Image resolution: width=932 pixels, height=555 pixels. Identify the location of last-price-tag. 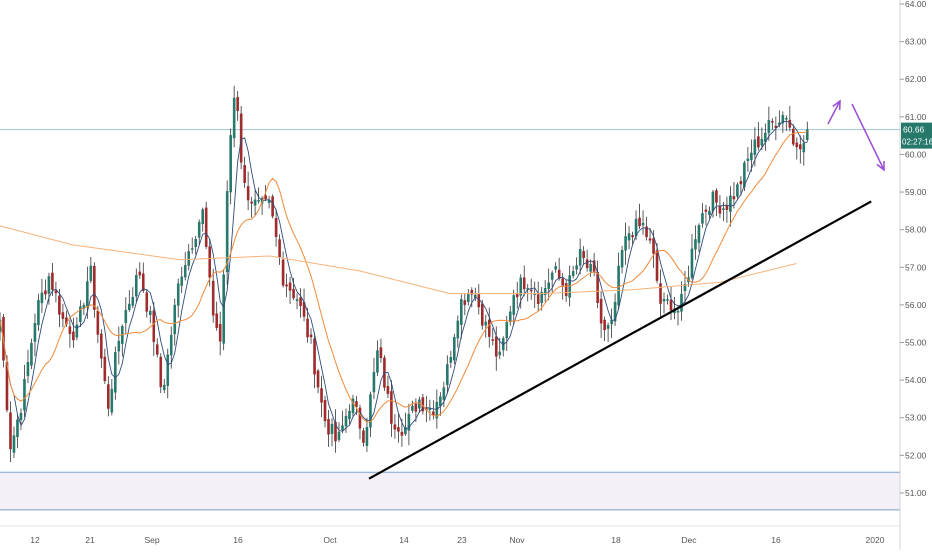
(916, 135).